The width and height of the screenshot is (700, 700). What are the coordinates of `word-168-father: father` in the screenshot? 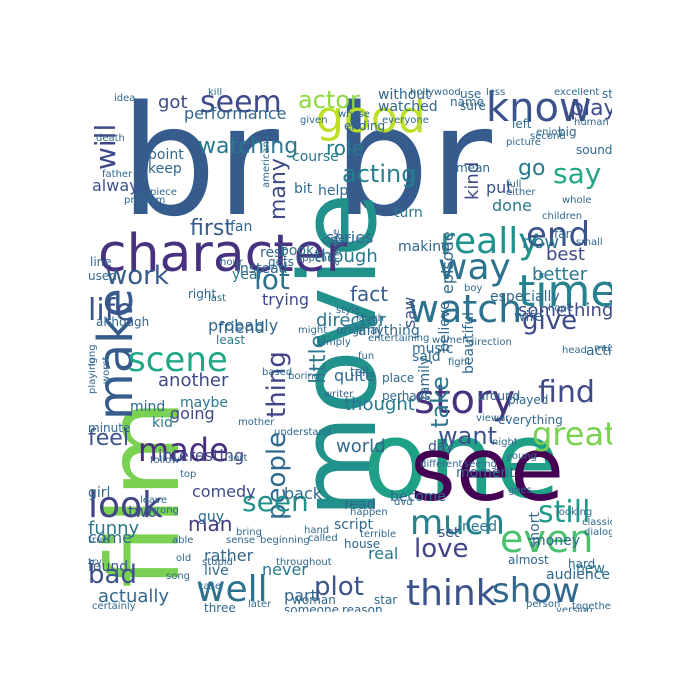 It's located at (117, 174).